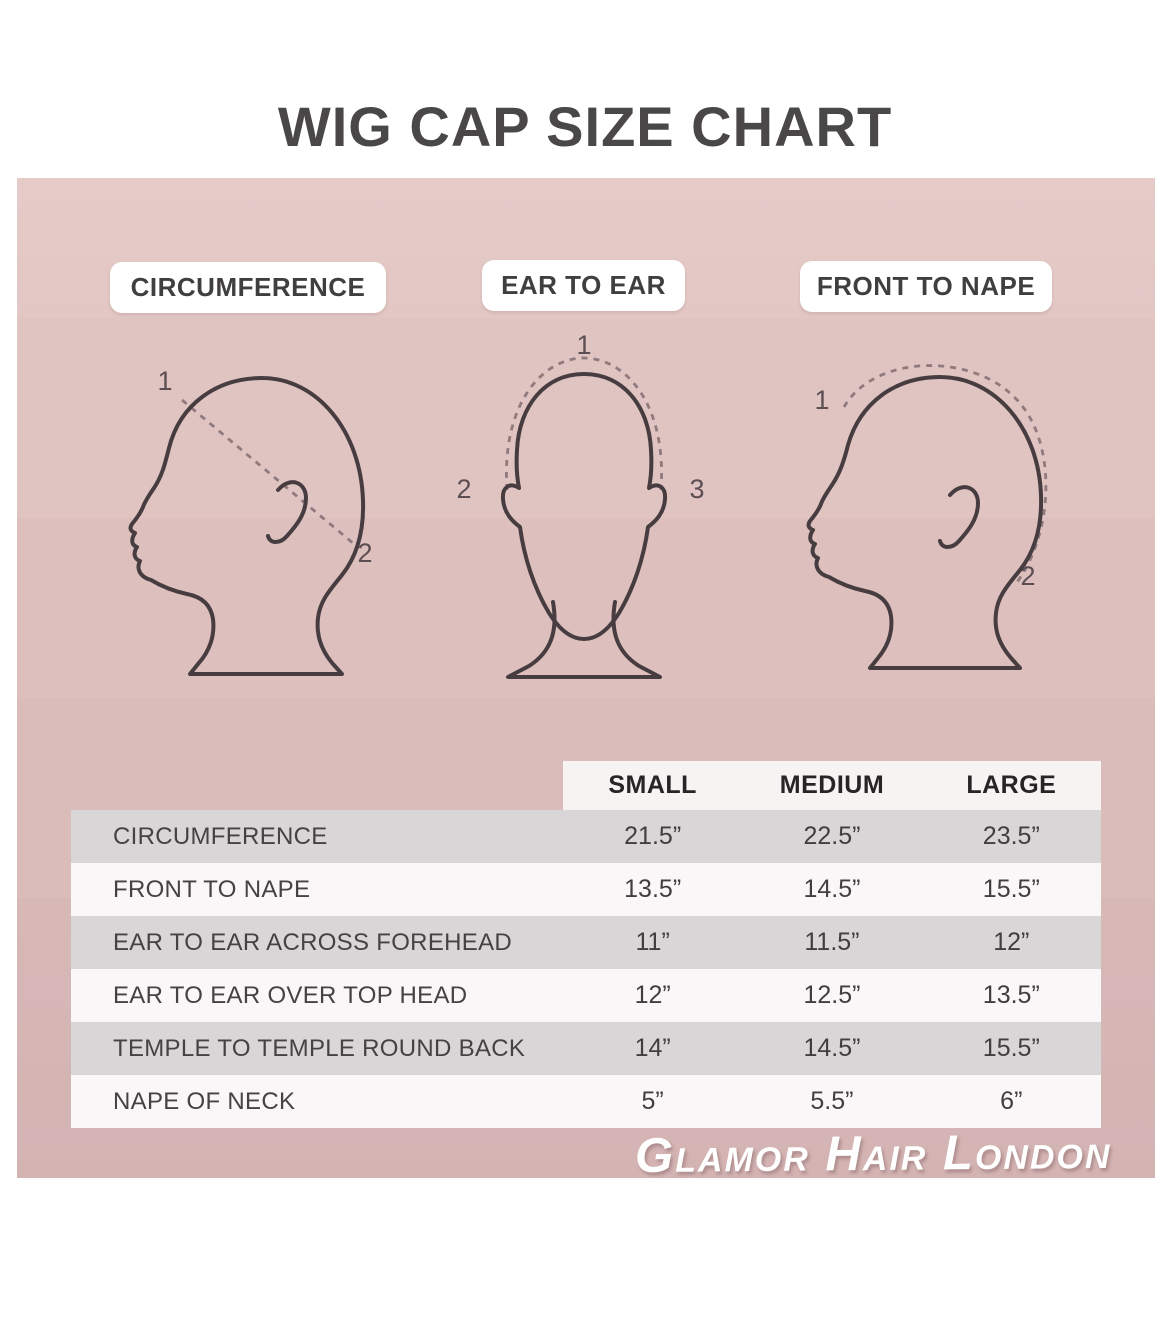 The height and width of the screenshot is (1322, 1170). Describe the element at coordinates (653, 836) in the screenshot. I see `cell-small: 21.5”` at that location.